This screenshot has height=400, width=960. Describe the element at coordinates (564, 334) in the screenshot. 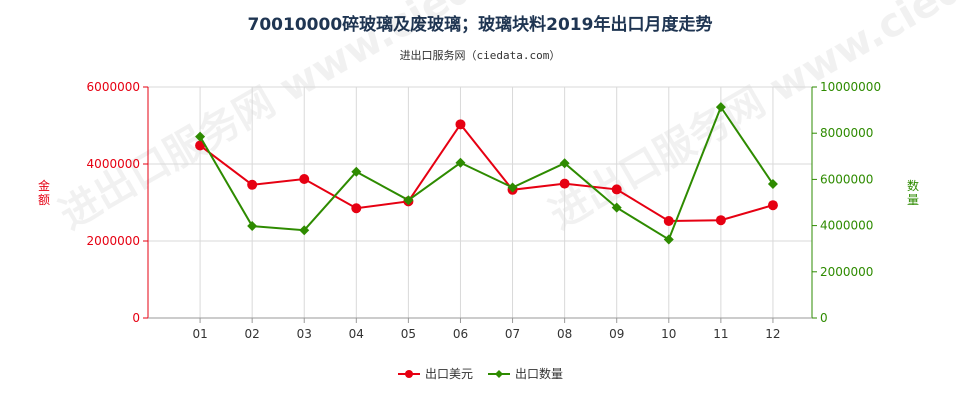

I see `x-tick-label: 08` at that location.